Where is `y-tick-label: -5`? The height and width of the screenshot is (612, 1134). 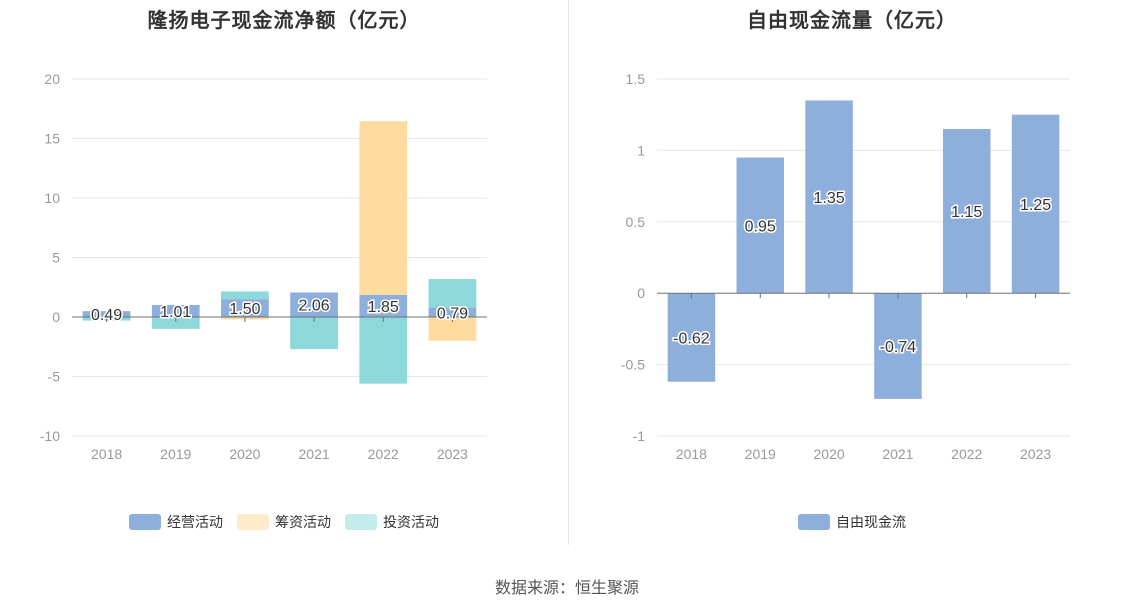 y-tick-label: -5 is located at coordinates (54, 377).